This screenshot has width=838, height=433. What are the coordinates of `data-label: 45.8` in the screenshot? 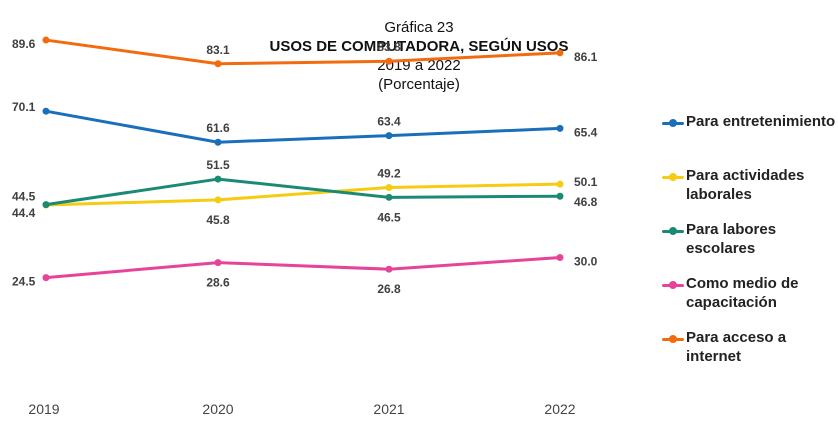 It's located at (218, 220).